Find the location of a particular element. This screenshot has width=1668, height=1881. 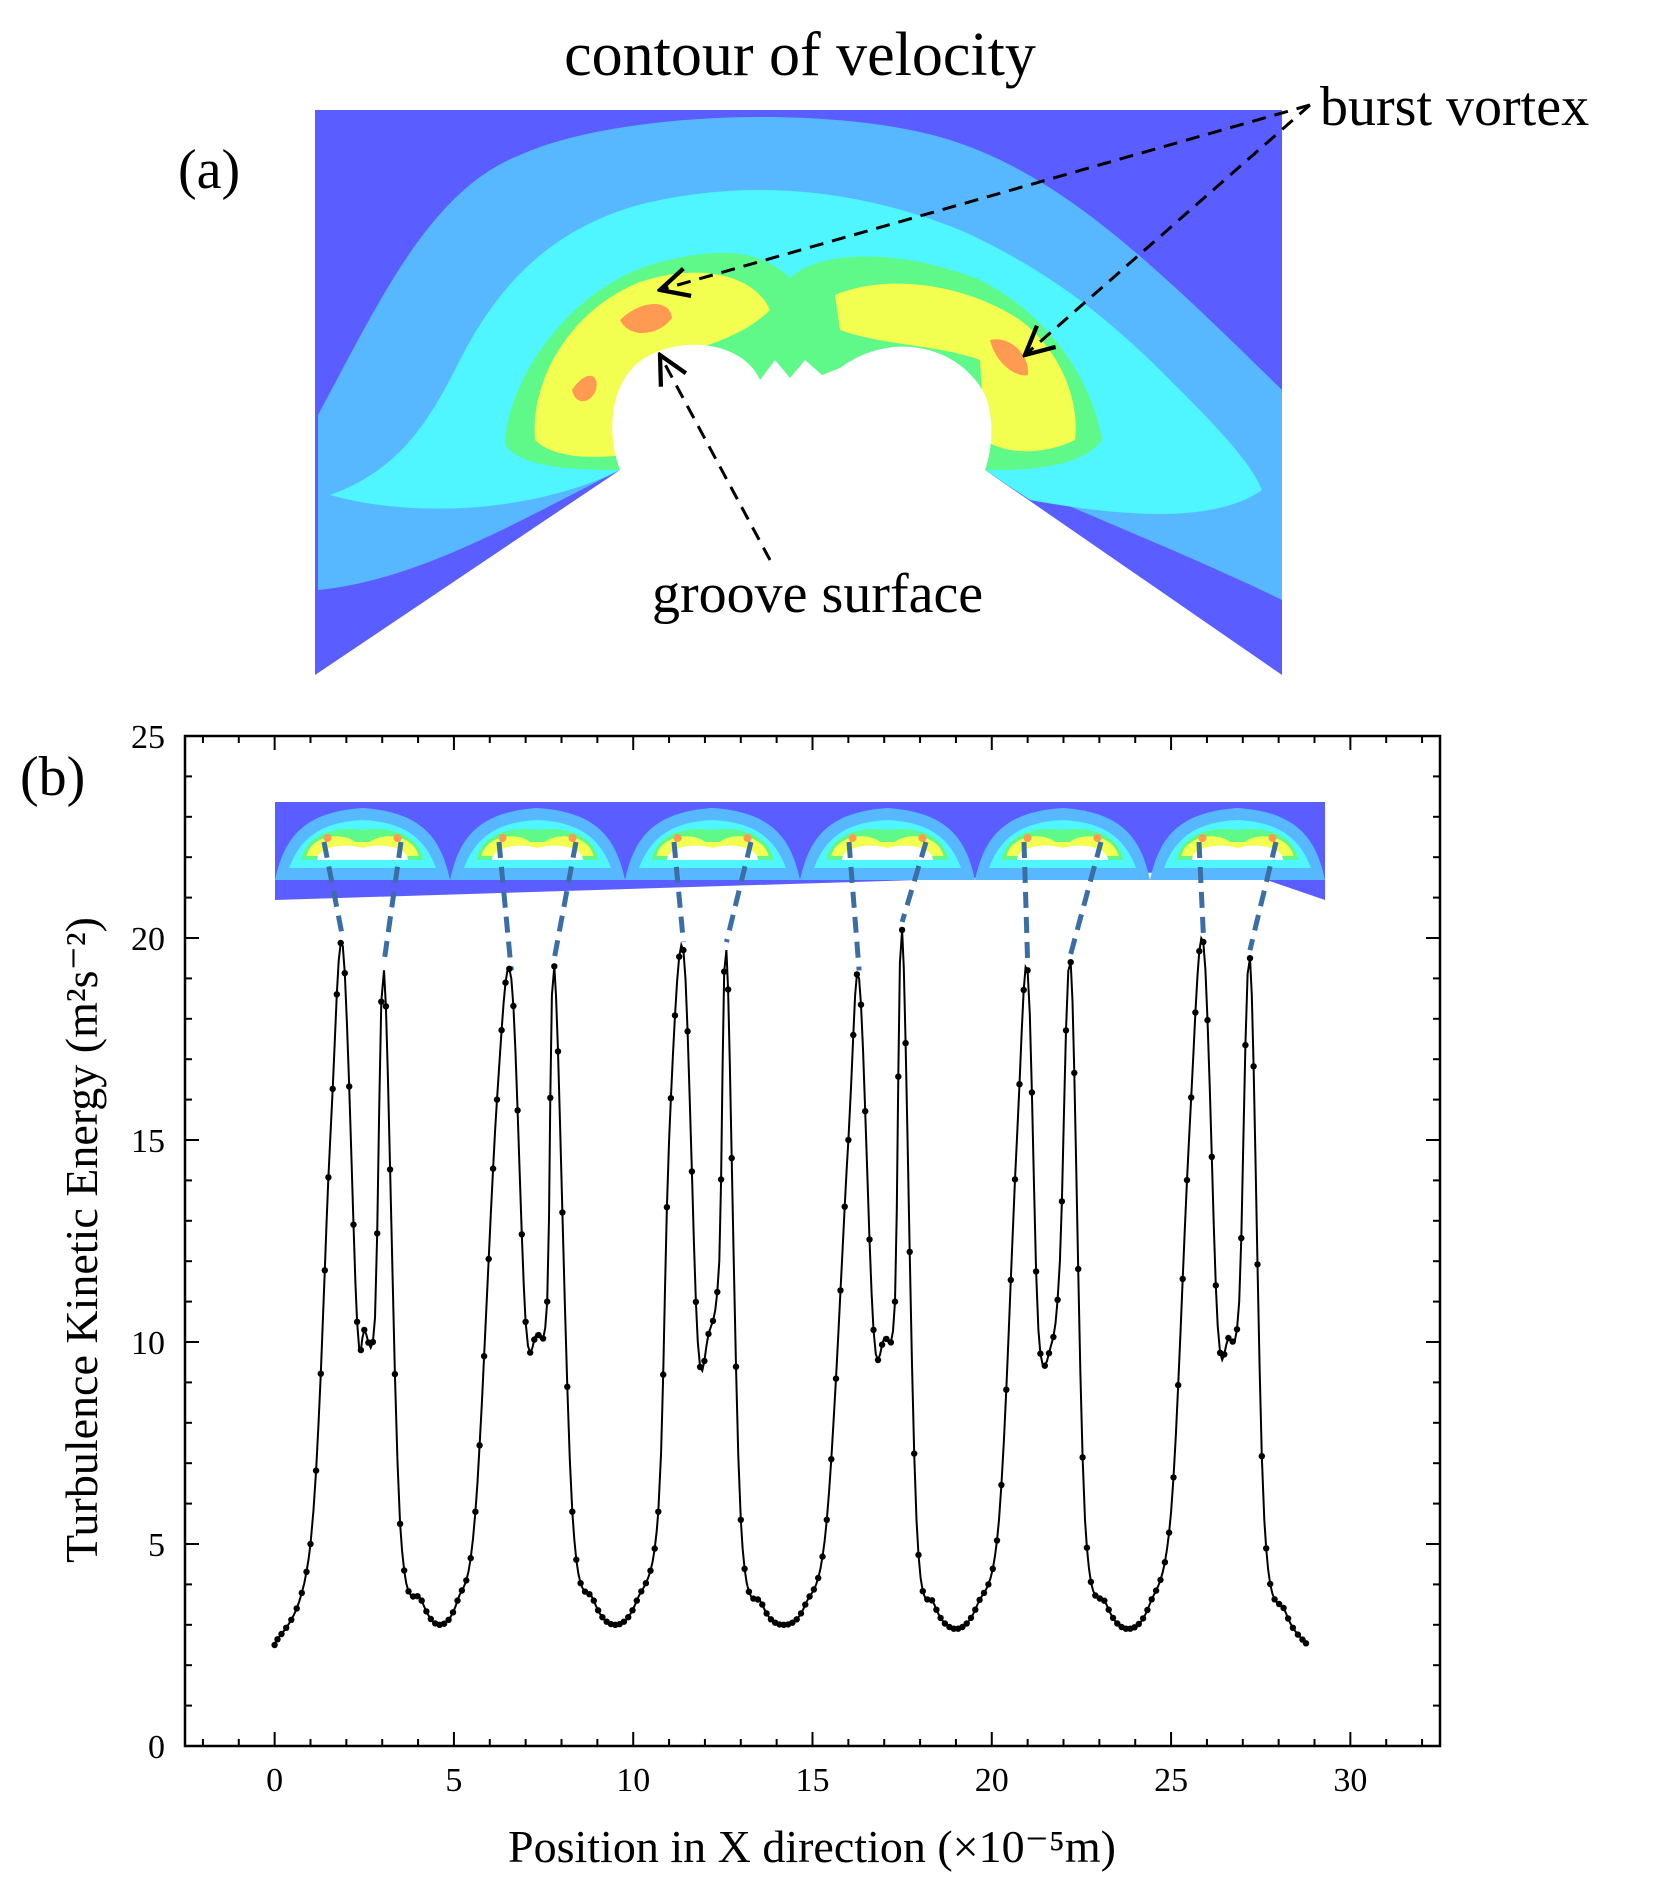

y-tick-label: 15 is located at coordinates (148, 1141).